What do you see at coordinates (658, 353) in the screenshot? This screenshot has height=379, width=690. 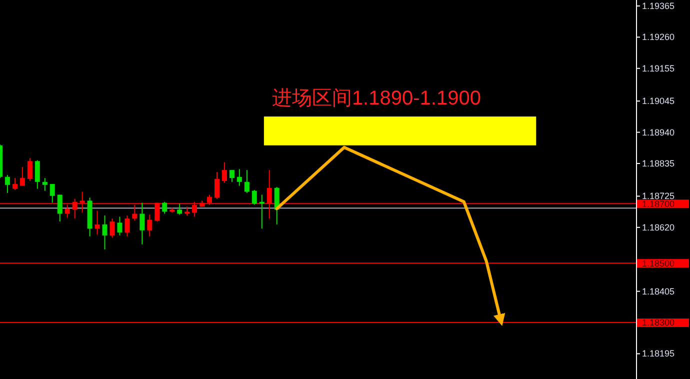 I see `y-tick-label: 1.18195` at bounding box center [658, 353].